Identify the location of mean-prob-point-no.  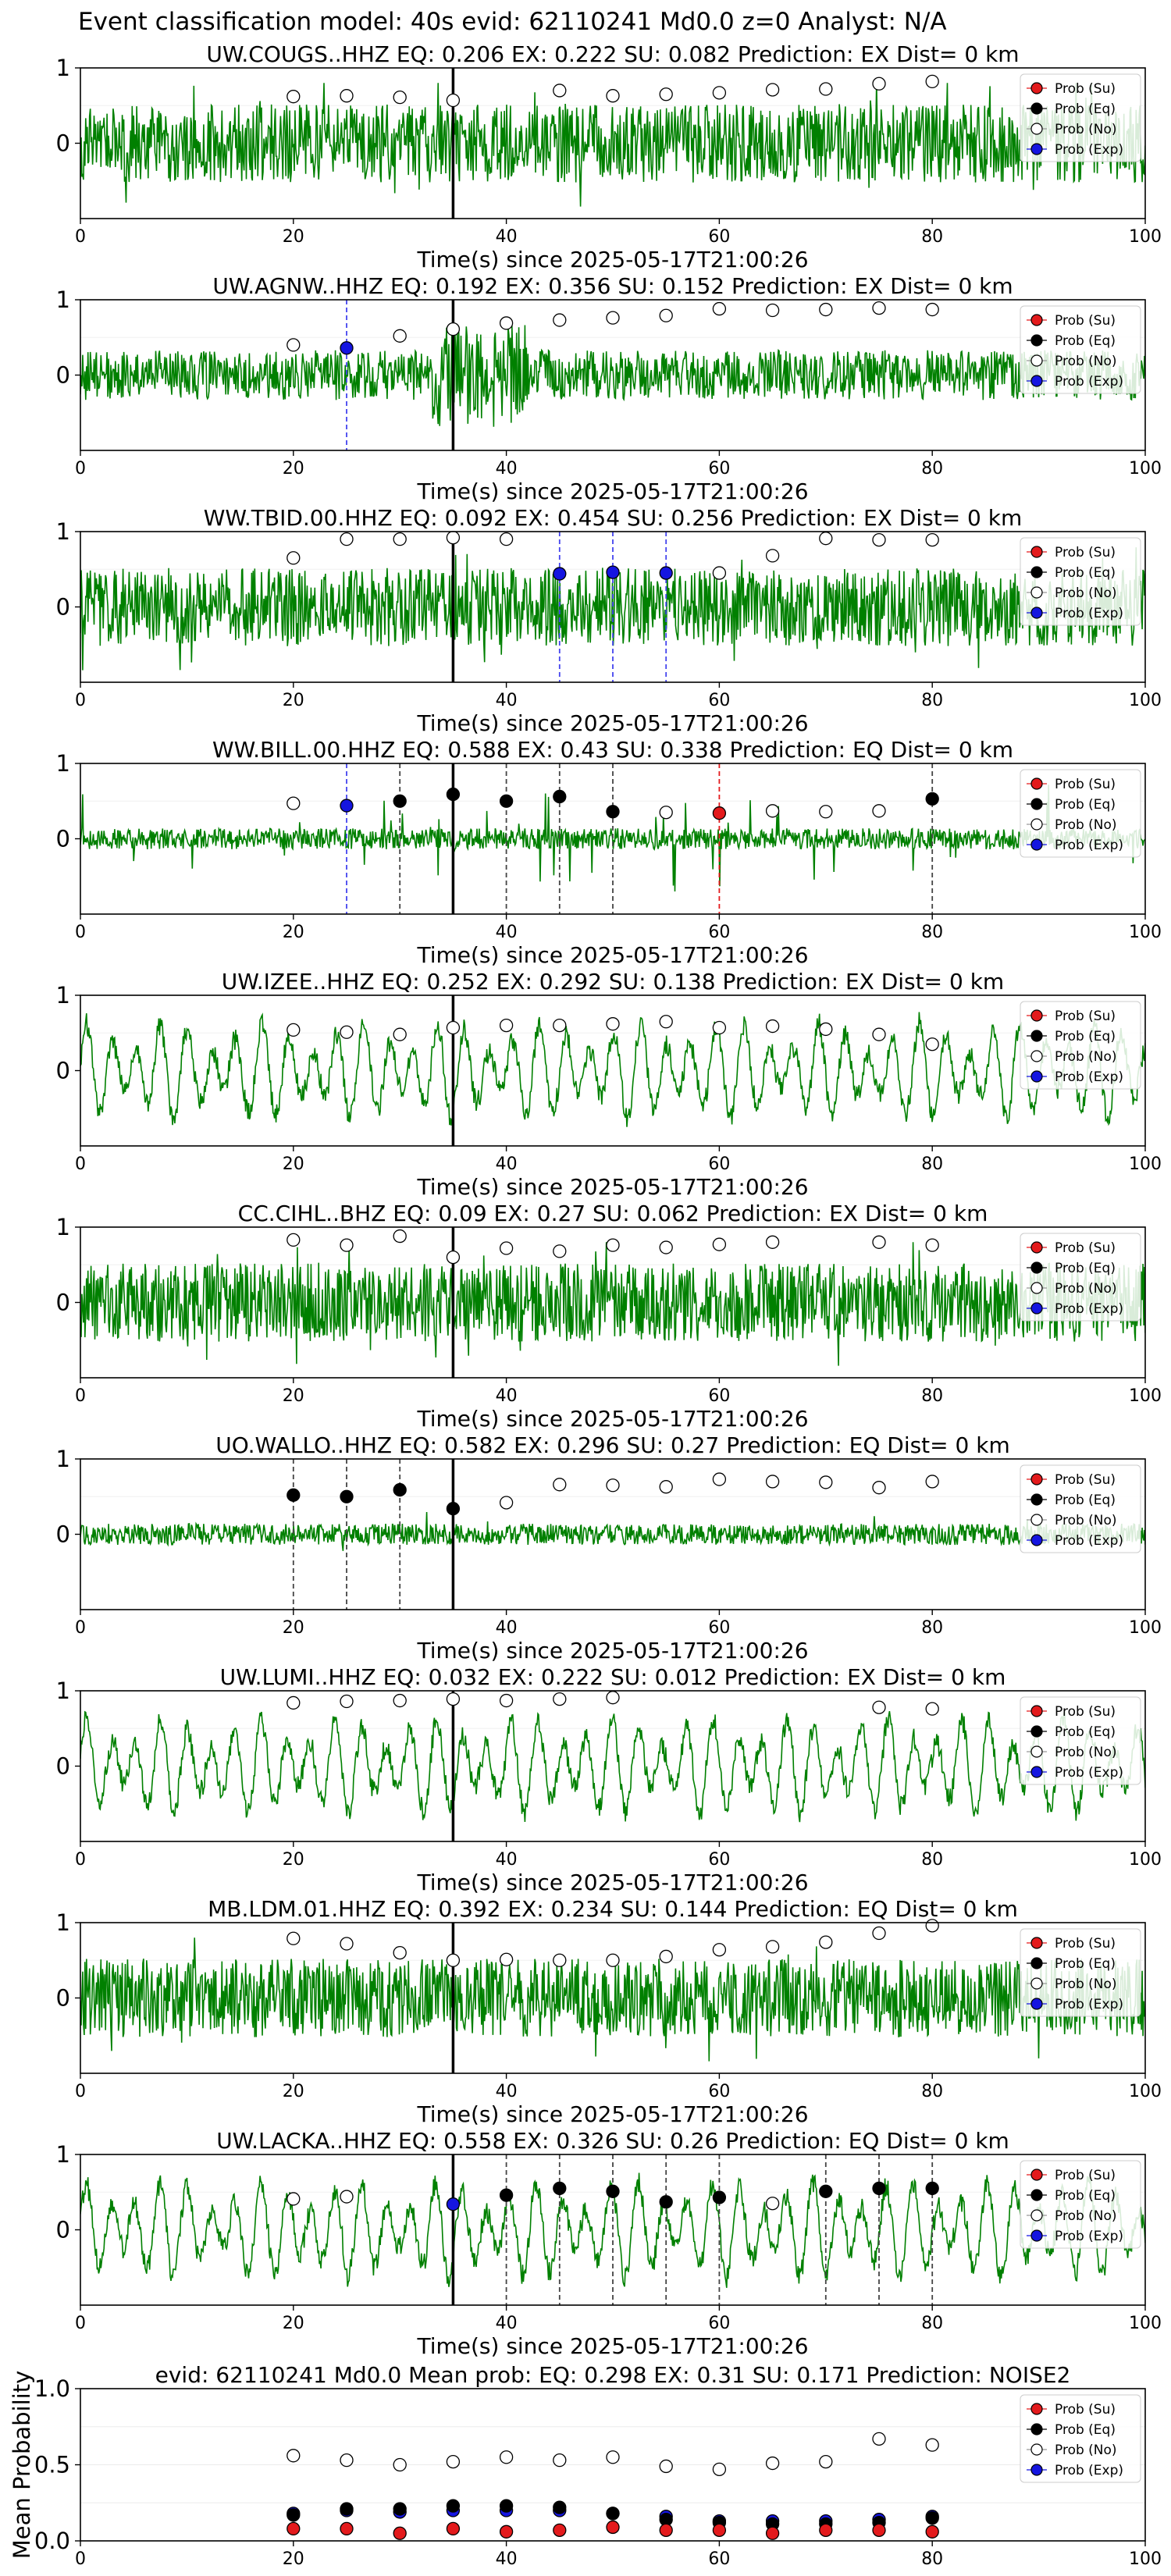
(400, 2464).